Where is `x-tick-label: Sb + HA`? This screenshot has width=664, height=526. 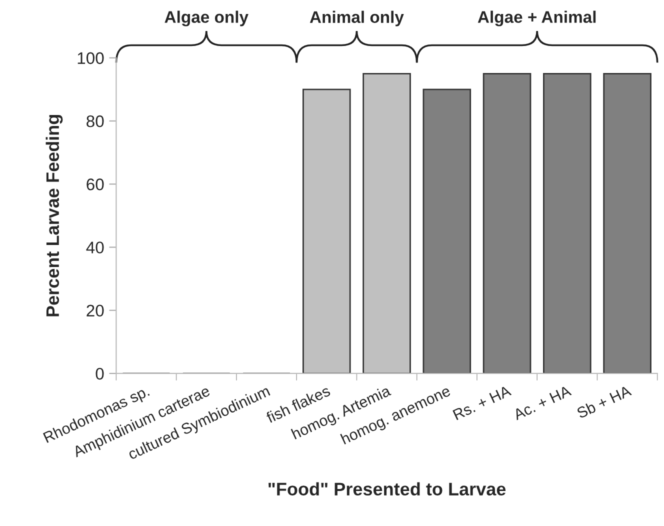
x-tick-label: Sb + HA is located at coordinates (604, 401).